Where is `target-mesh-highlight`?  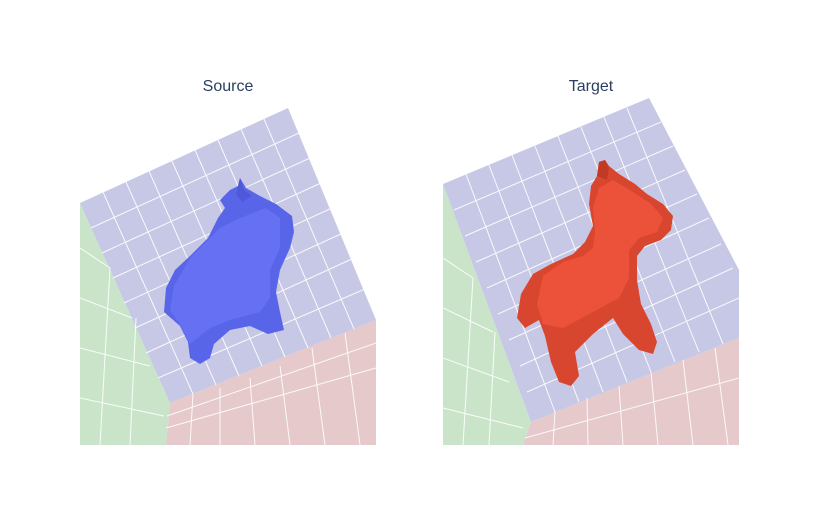 target-mesh-highlight is located at coordinates (600, 254).